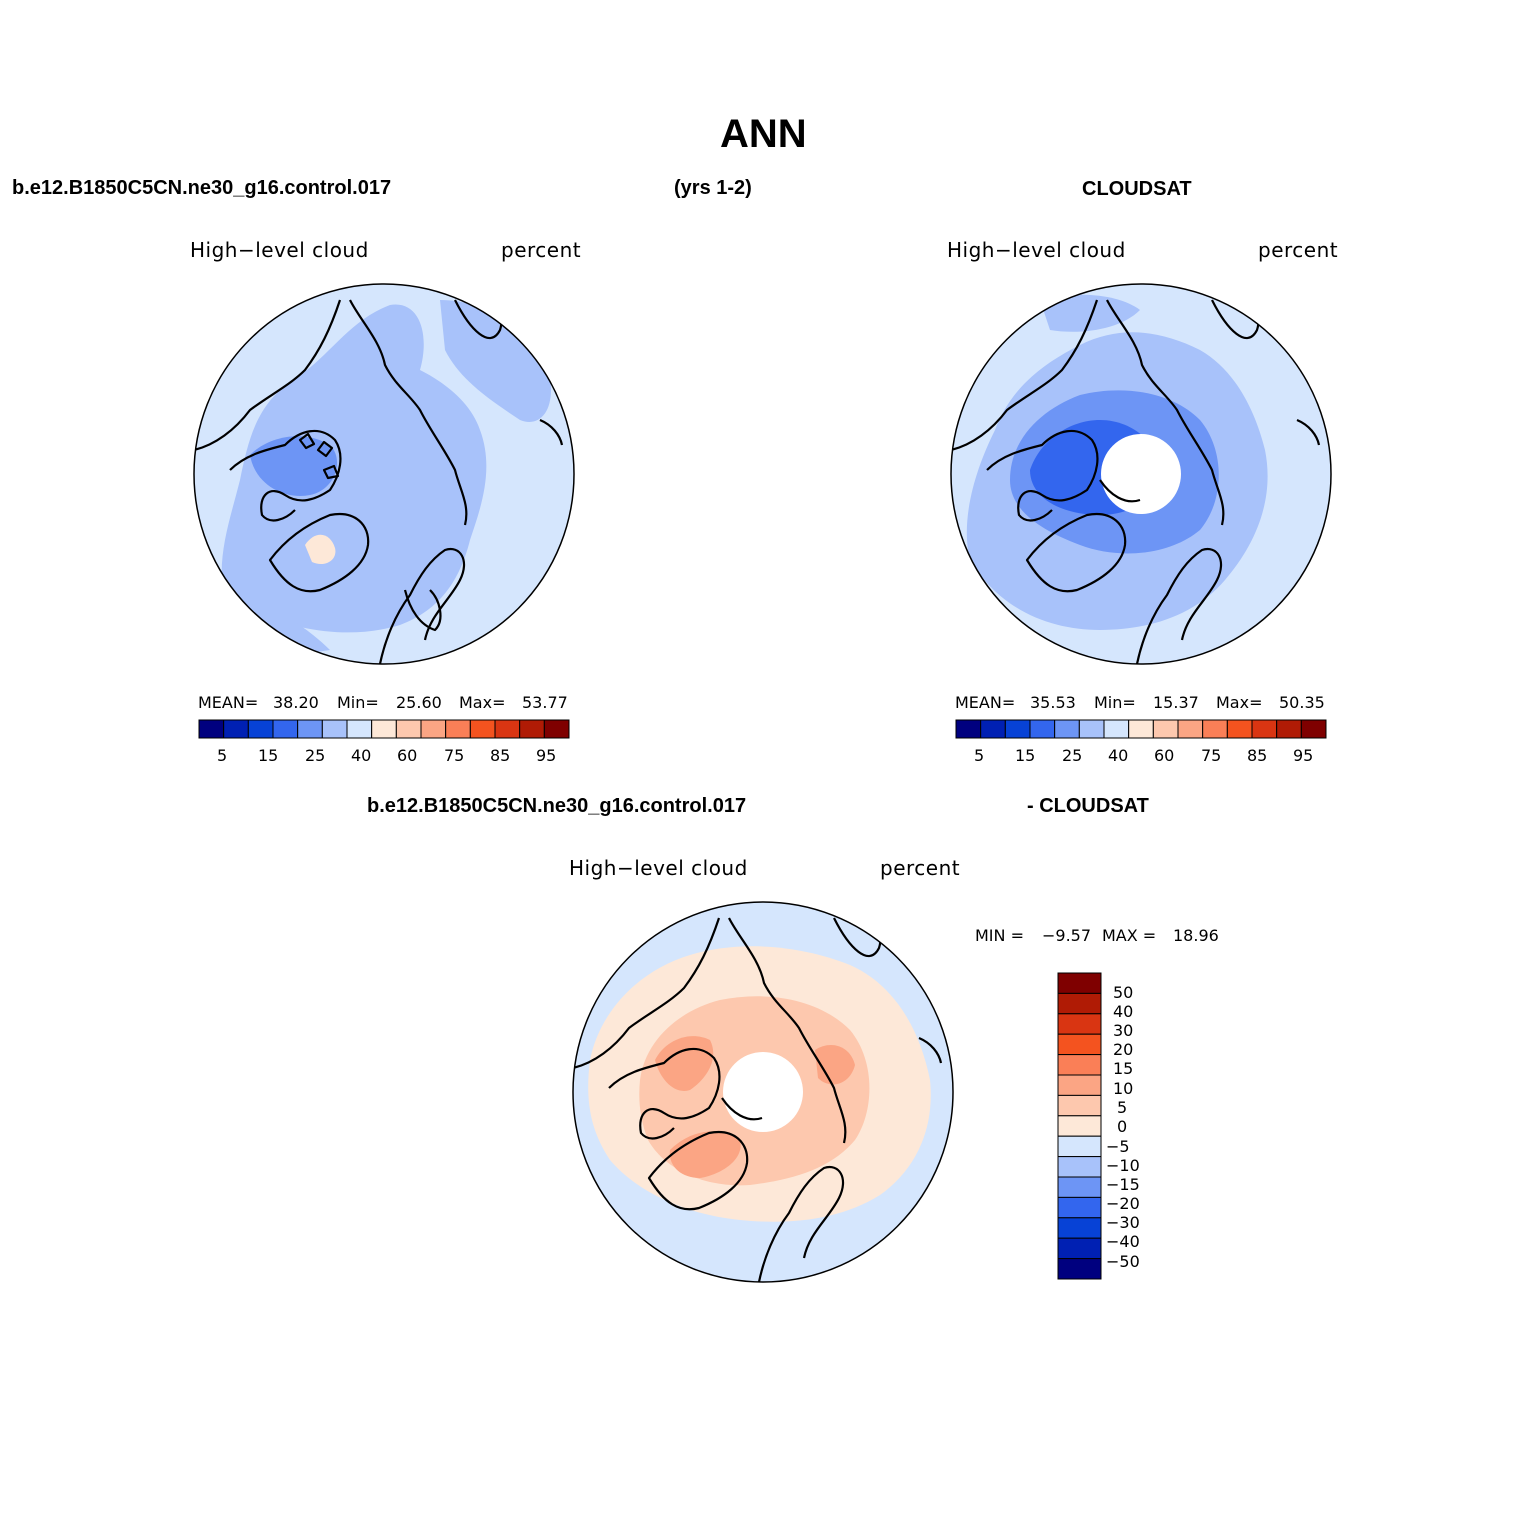 This screenshot has height=1525, width=1525. What do you see at coordinates (495, 361) in the screenshot?
I see `model-contour-mid-ne` at bounding box center [495, 361].